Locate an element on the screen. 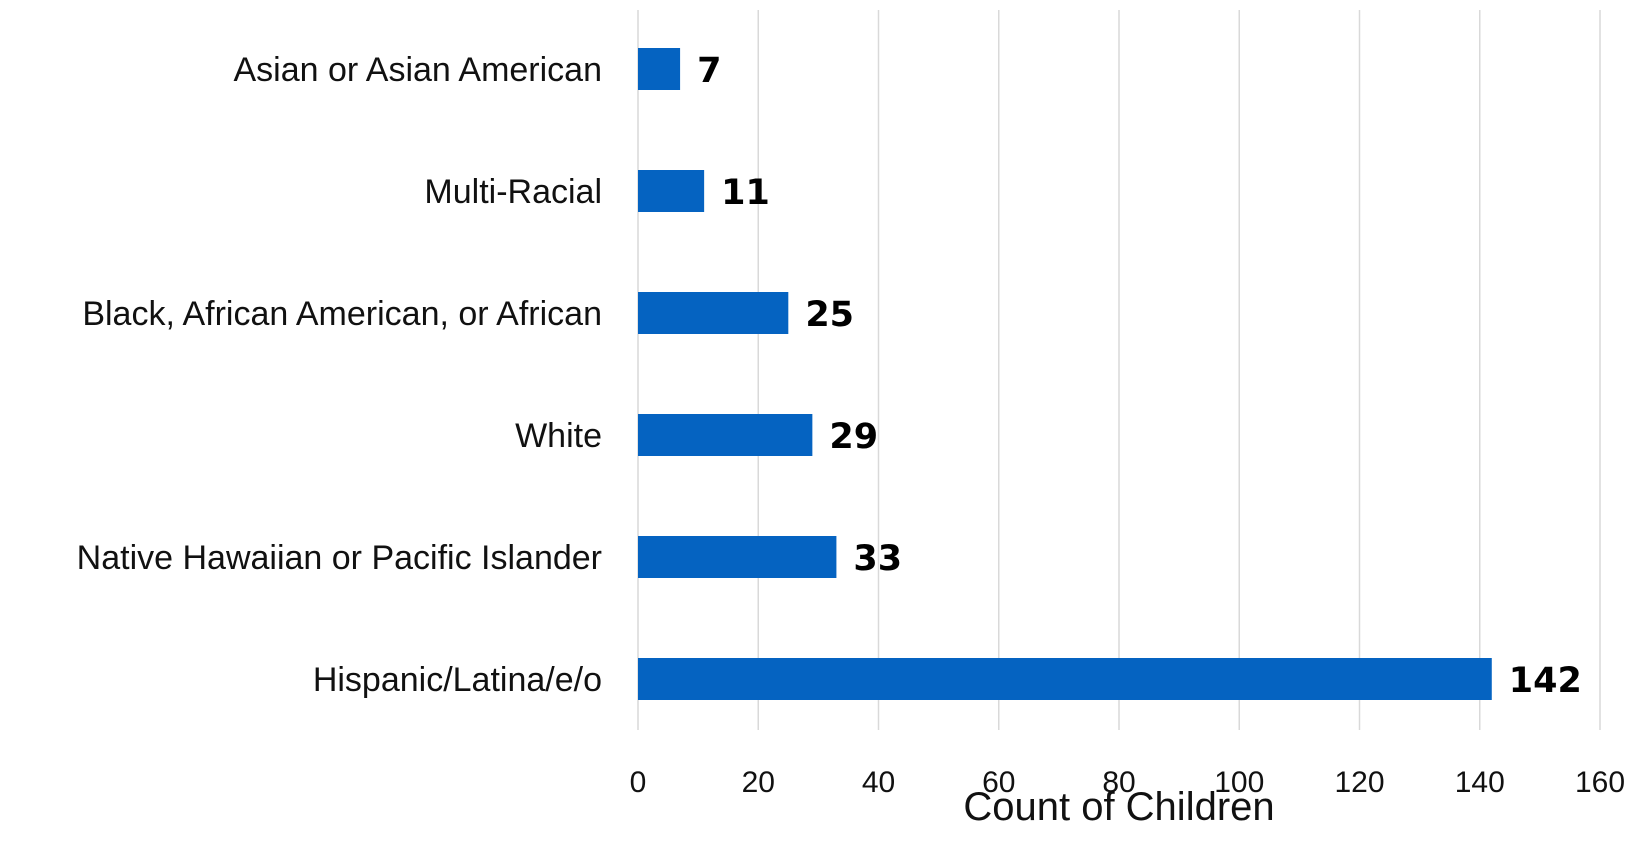 The image size is (1634, 856). x-tick-label: 100 is located at coordinates (1239, 782).